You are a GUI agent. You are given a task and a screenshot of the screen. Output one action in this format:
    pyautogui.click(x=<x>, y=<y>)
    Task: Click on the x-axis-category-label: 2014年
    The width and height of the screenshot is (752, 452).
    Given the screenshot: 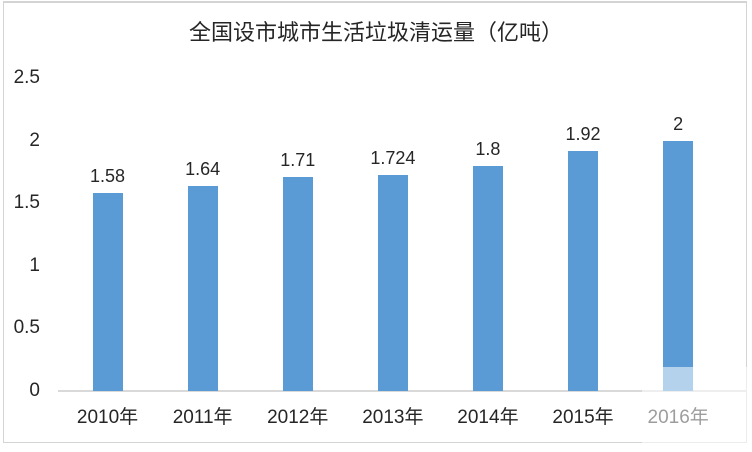 What is the action you would take?
    pyautogui.click(x=488, y=417)
    